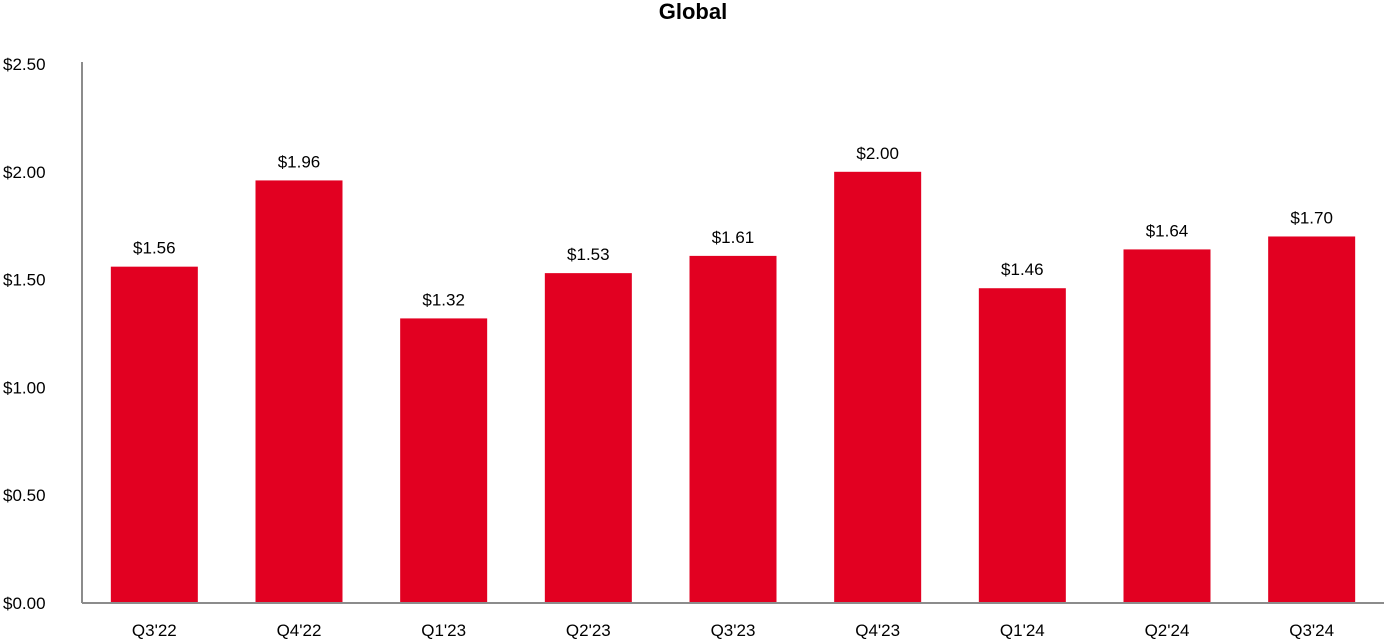 The image size is (1386, 640). What do you see at coordinates (877, 153) in the screenshot?
I see `bar-data-label: $2.00` at bounding box center [877, 153].